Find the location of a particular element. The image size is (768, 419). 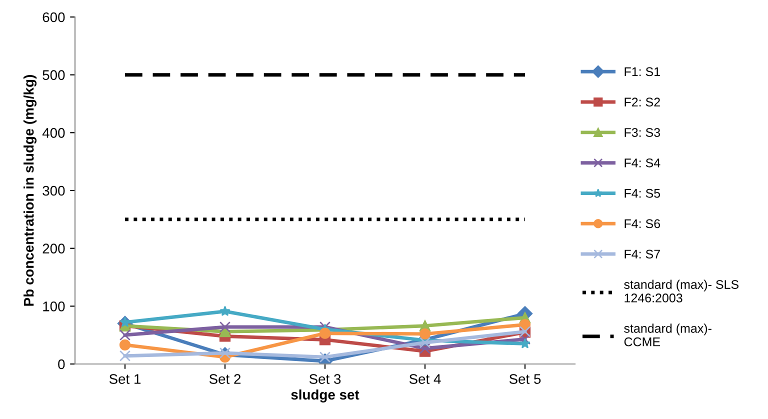

y-tick-label: 300 is located at coordinates (53, 191).